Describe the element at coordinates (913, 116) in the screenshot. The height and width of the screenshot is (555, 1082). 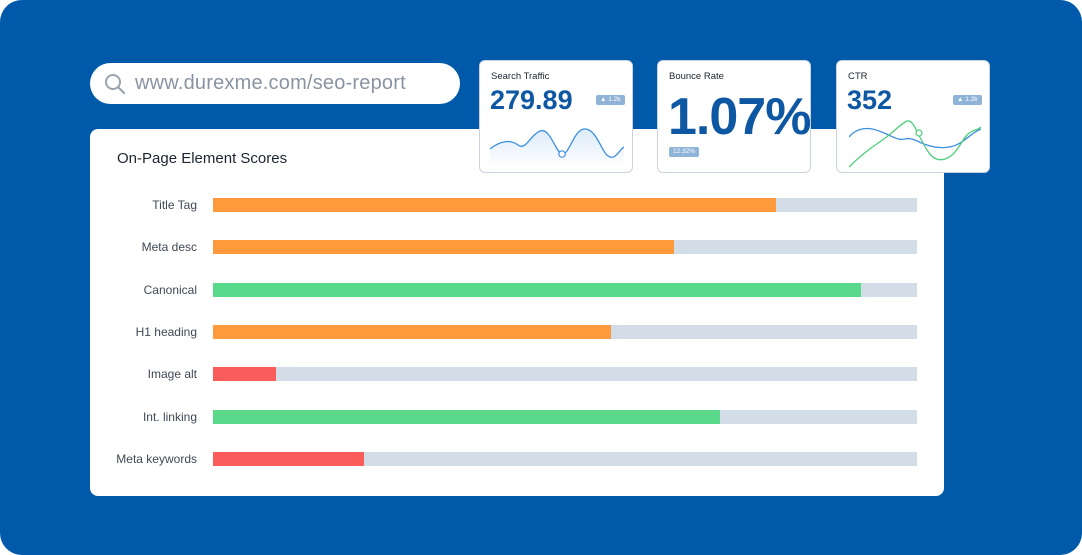
I see `ctr-card: CTR 352 ▲ 1.2k` at that location.